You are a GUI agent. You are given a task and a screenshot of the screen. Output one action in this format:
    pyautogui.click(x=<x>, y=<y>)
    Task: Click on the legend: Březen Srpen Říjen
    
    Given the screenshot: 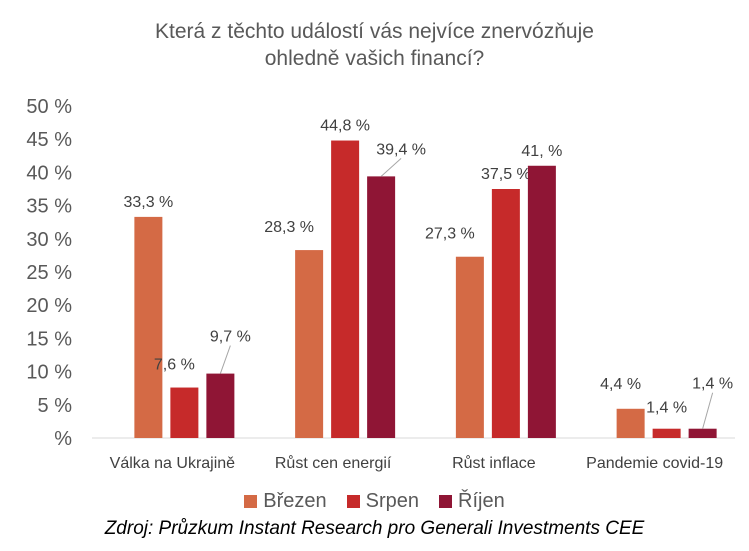 What is the action you would take?
    pyautogui.click(x=374, y=501)
    